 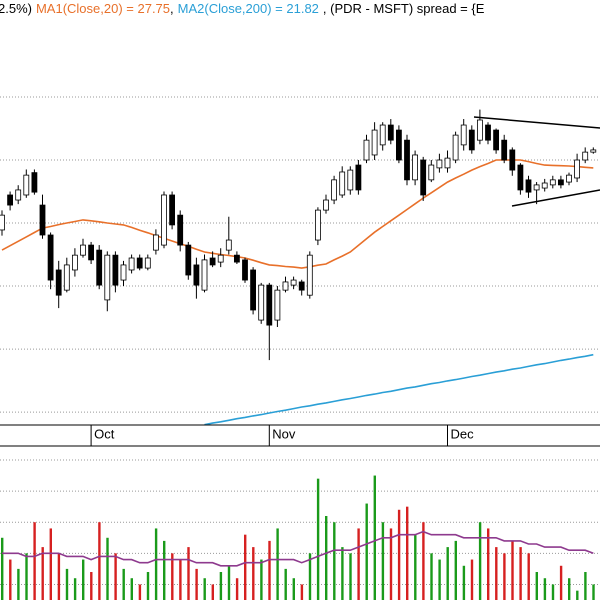 I want to click on moving-average-line, so click(x=399, y=389).